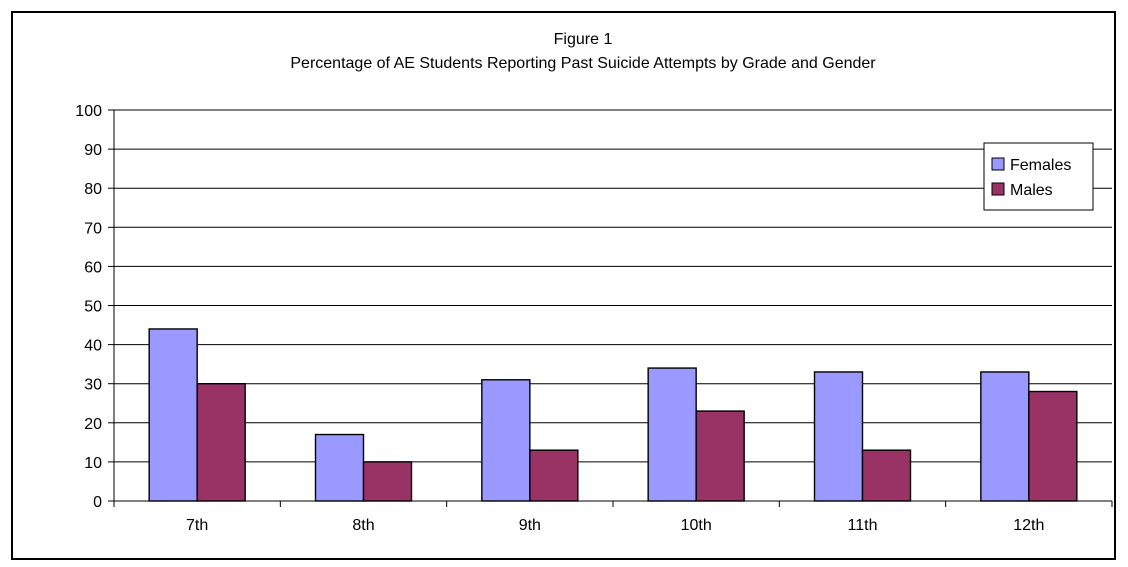 This screenshot has width=1128, height=567. What do you see at coordinates (93, 228) in the screenshot?
I see `y-tick-label: 70` at bounding box center [93, 228].